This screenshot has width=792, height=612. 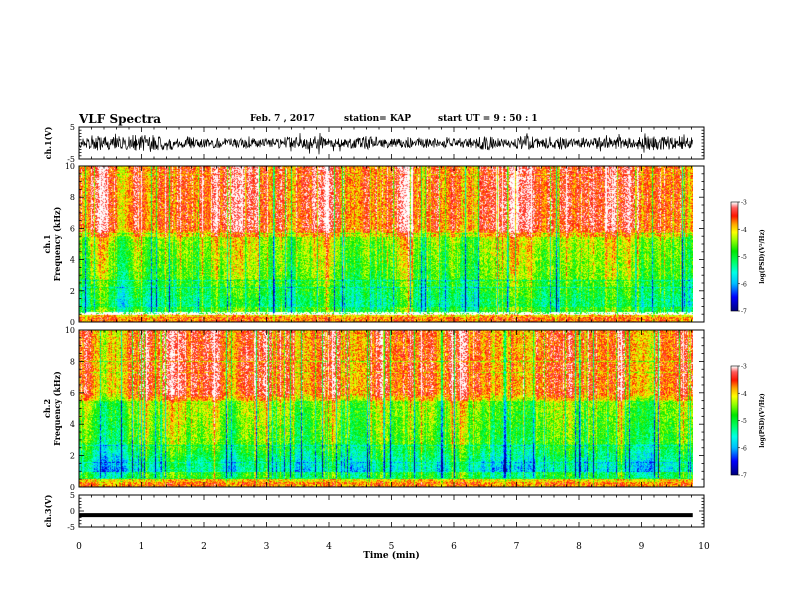 What do you see at coordinates (79, 547) in the screenshot?
I see `x-tick-label: 0` at bounding box center [79, 547].